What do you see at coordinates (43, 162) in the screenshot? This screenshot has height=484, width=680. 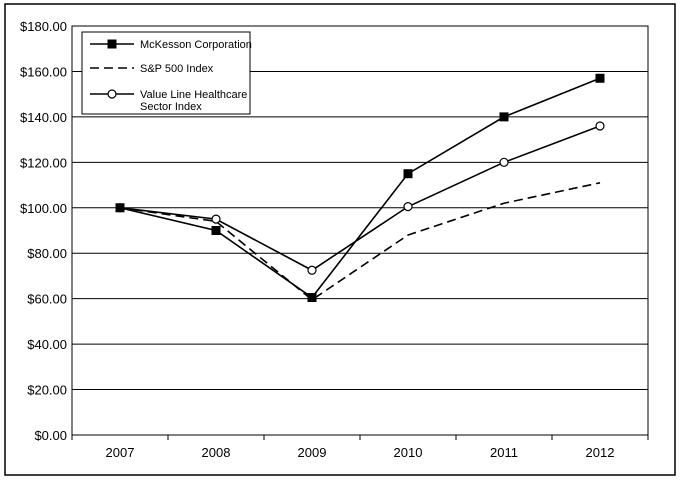 I see `y-tick-label: $120.00` at bounding box center [43, 162].